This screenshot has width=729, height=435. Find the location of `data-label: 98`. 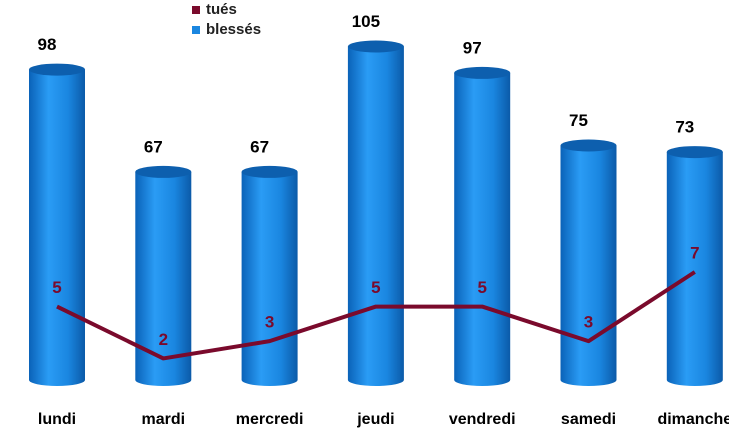

data-label: 98 is located at coordinates (47, 44).